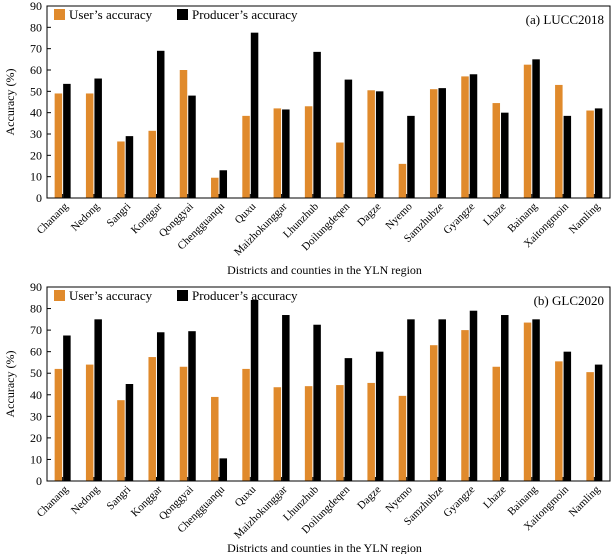 The width and height of the screenshot is (615, 554). I want to click on x-tick-label: Chanang, so click(53, 218).